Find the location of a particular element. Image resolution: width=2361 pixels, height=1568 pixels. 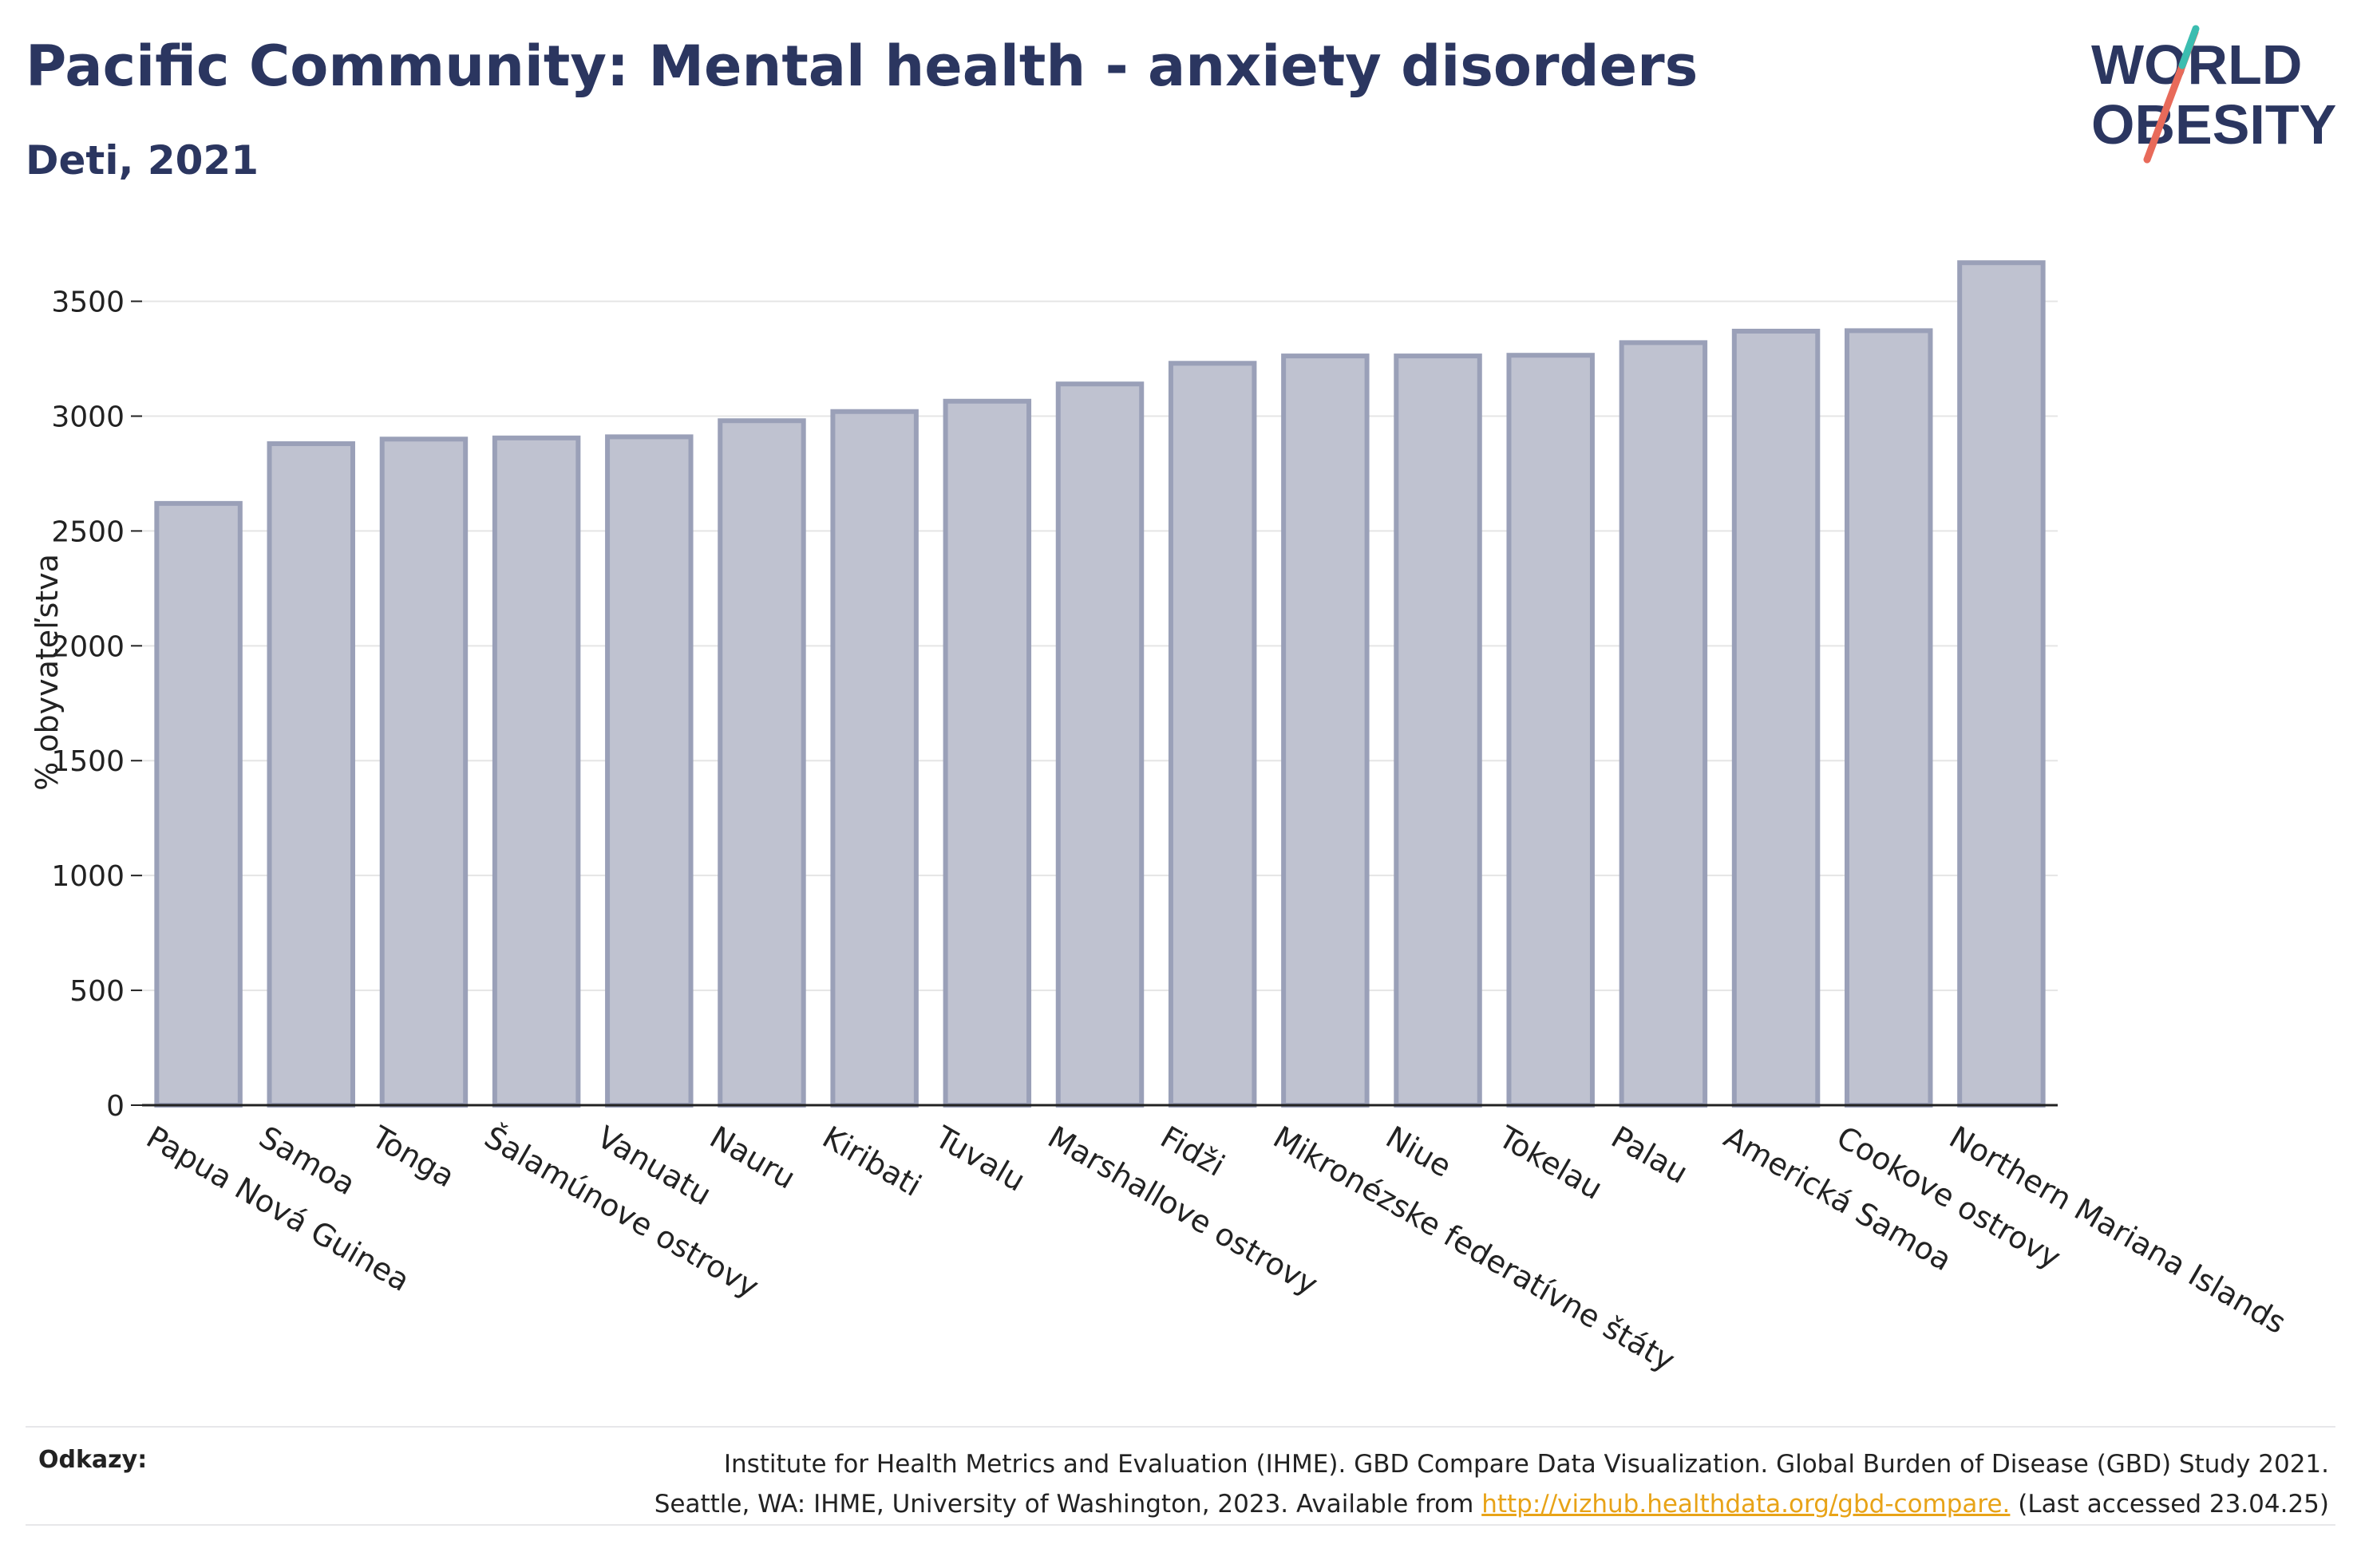

x-tick-label: Mikronézske federatívne štáty is located at coordinates (1474, 1249).